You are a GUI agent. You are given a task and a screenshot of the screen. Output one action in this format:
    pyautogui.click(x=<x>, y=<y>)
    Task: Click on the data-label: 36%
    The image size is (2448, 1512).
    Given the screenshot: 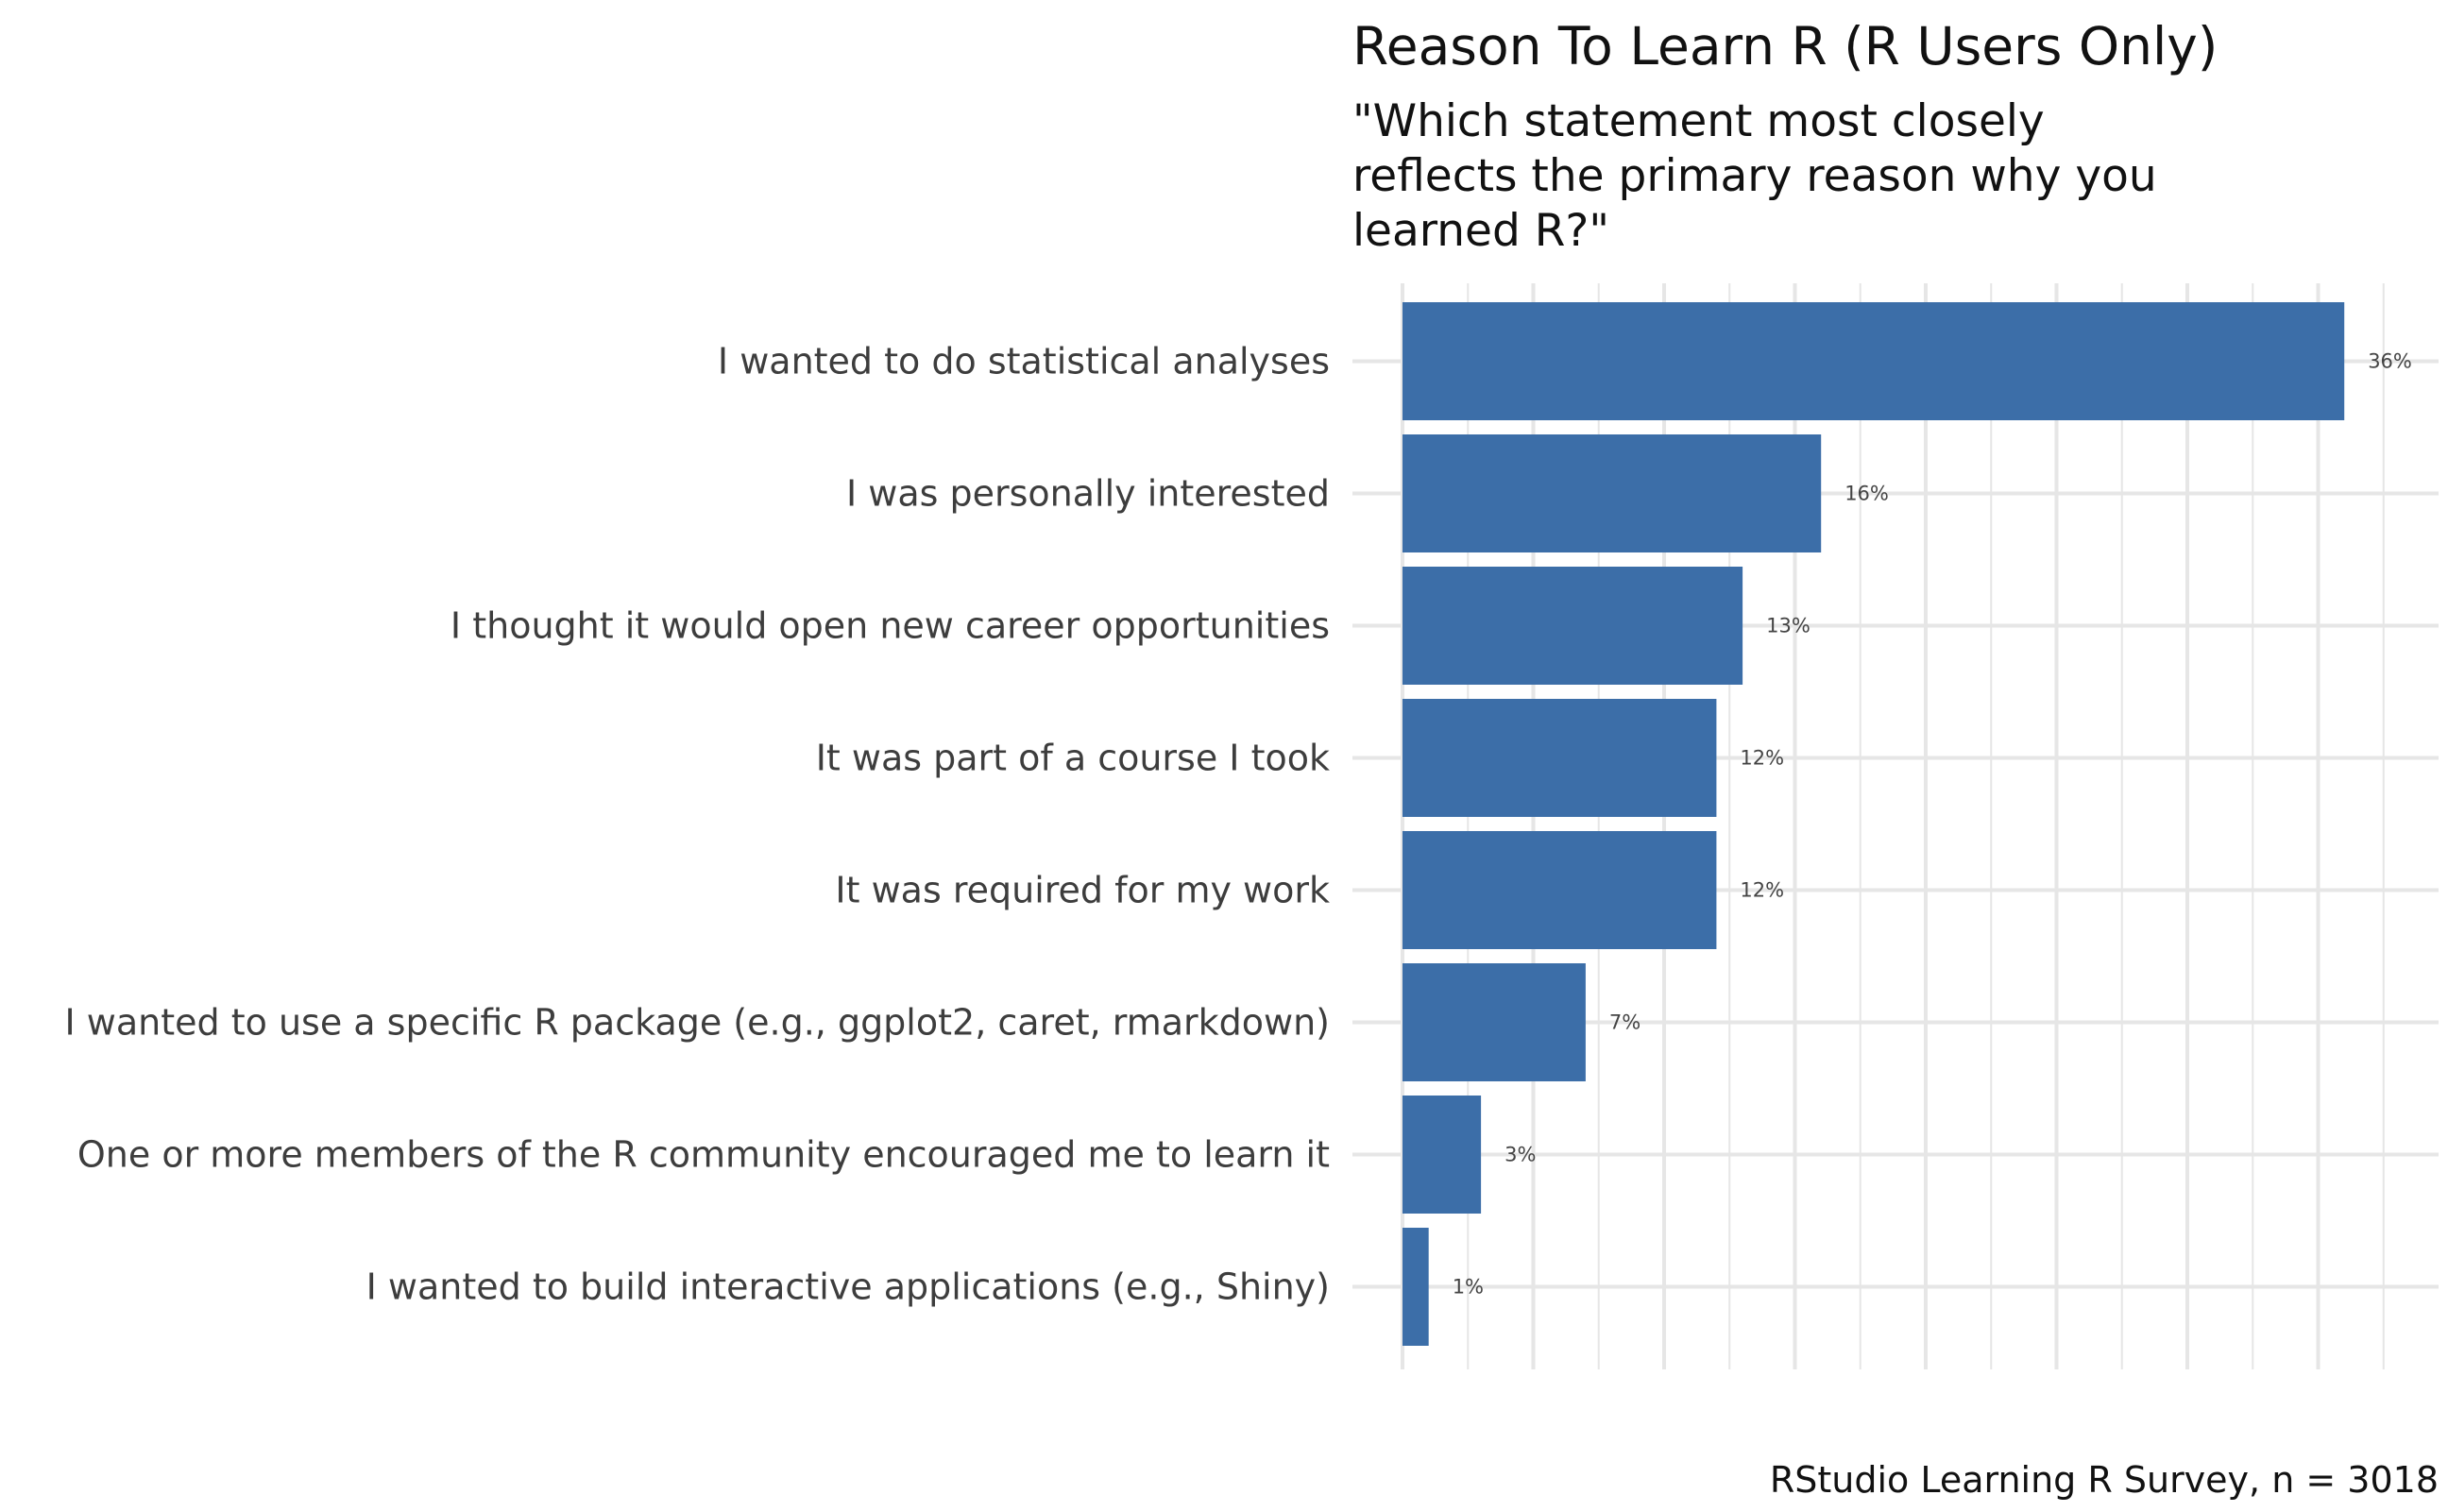 What is the action you would take?
    pyautogui.click(x=2390, y=361)
    